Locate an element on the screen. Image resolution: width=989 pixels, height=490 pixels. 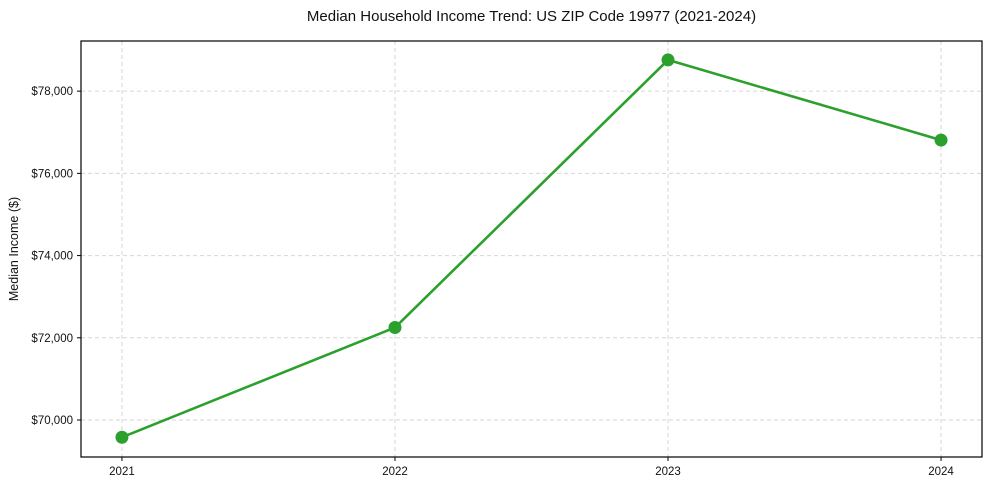
y-axis-label: Median Income ($) is located at coordinates (14, 249).